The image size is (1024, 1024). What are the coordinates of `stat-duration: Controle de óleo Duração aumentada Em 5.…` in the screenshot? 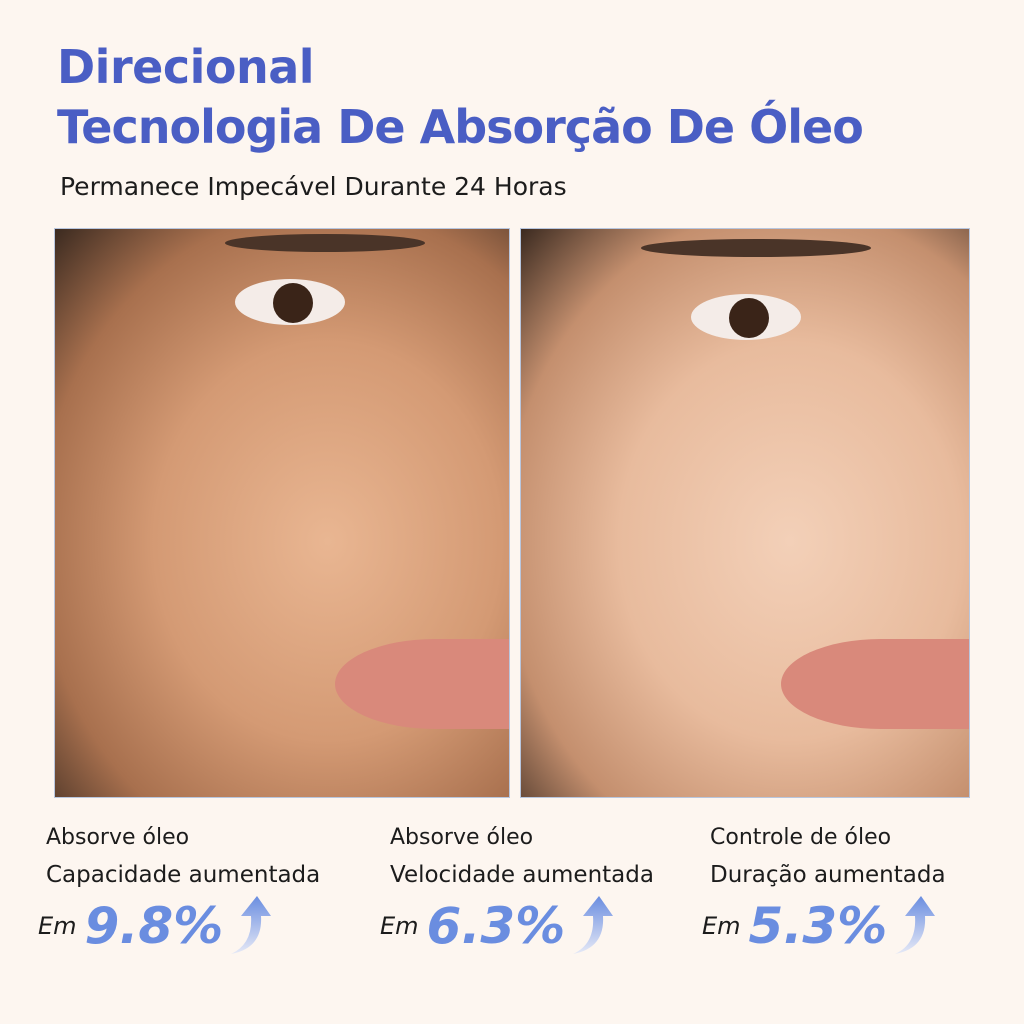 It's located at (824, 890).